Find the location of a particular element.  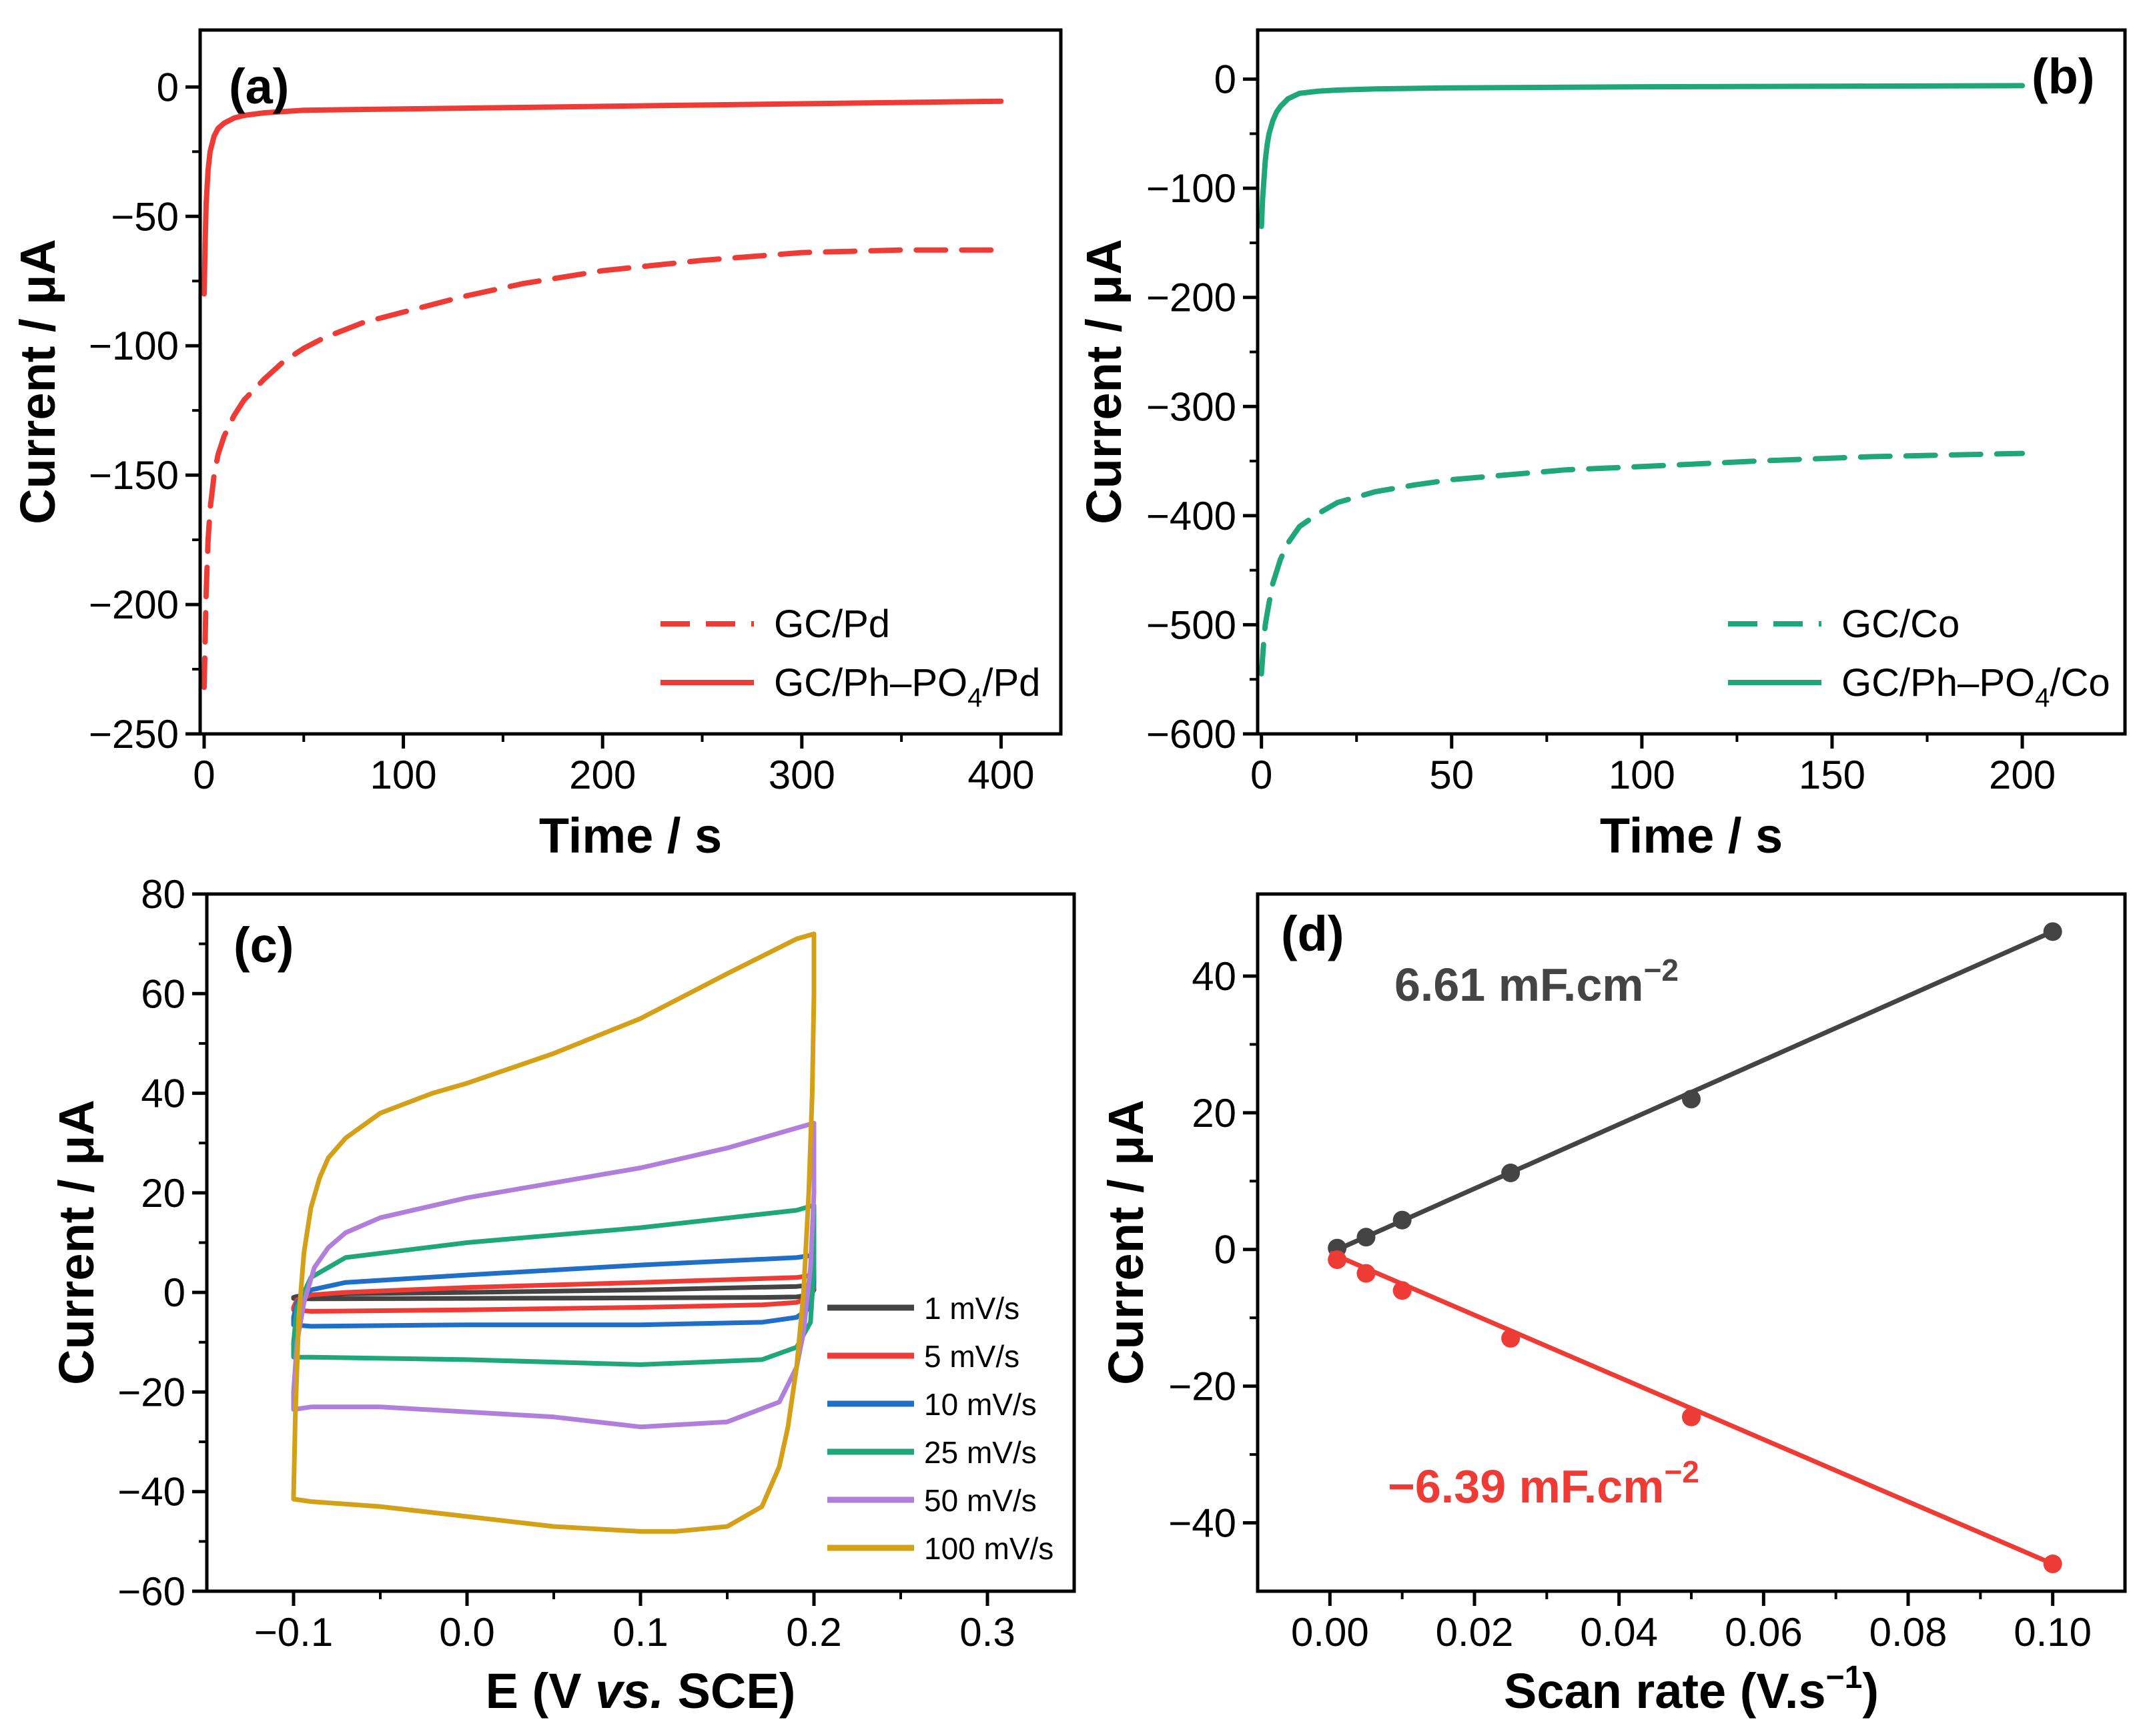

panel-c-ytick-label: 60 is located at coordinates (163, 993).